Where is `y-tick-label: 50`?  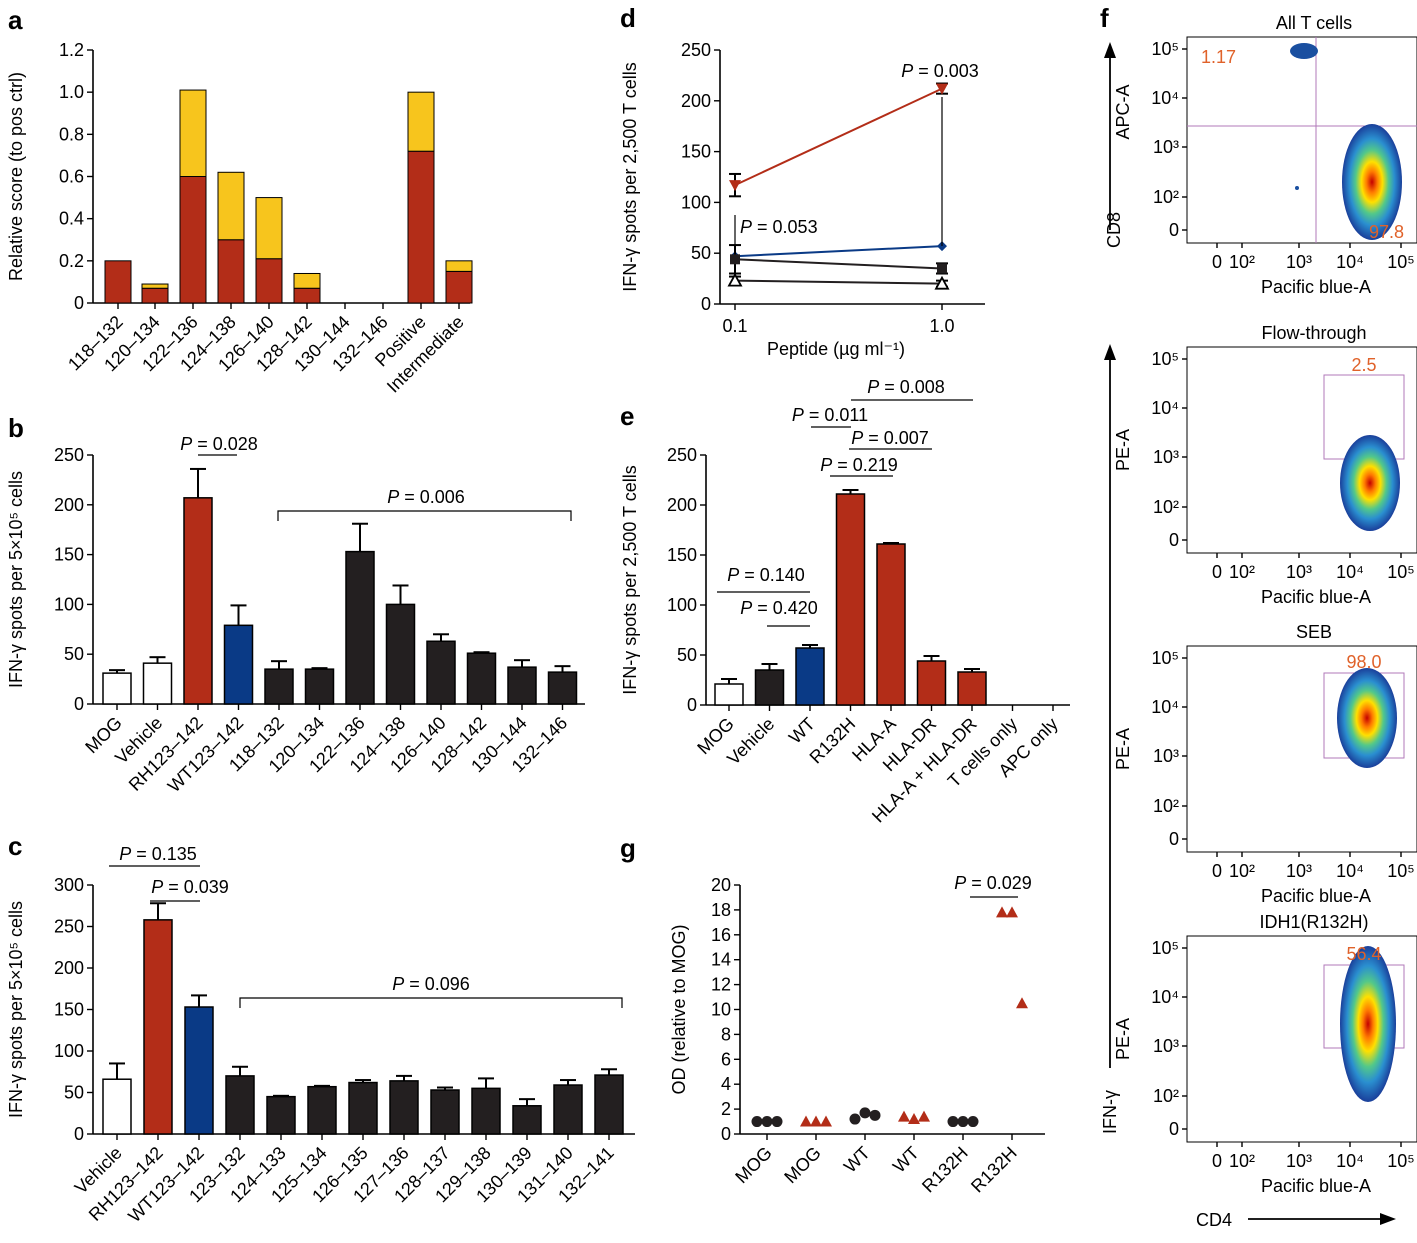
y-tick-label: 50 is located at coordinates (74, 654).